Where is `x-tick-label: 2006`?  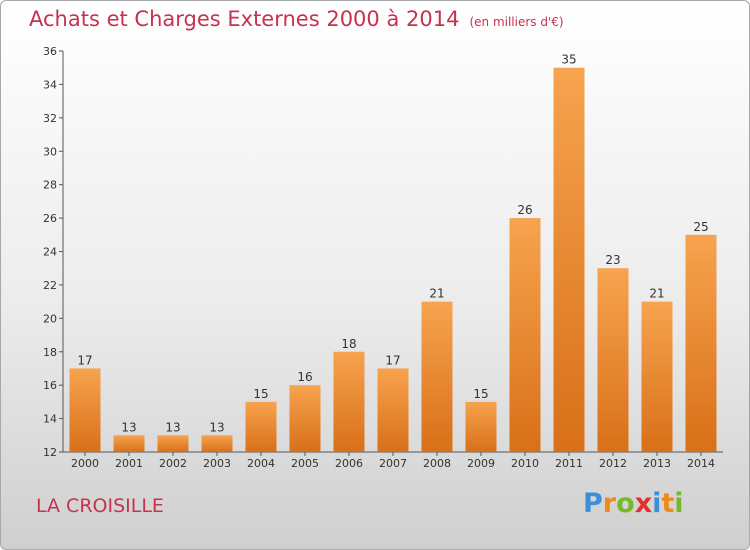
x-tick-label: 2006 is located at coordinates (349, 463).